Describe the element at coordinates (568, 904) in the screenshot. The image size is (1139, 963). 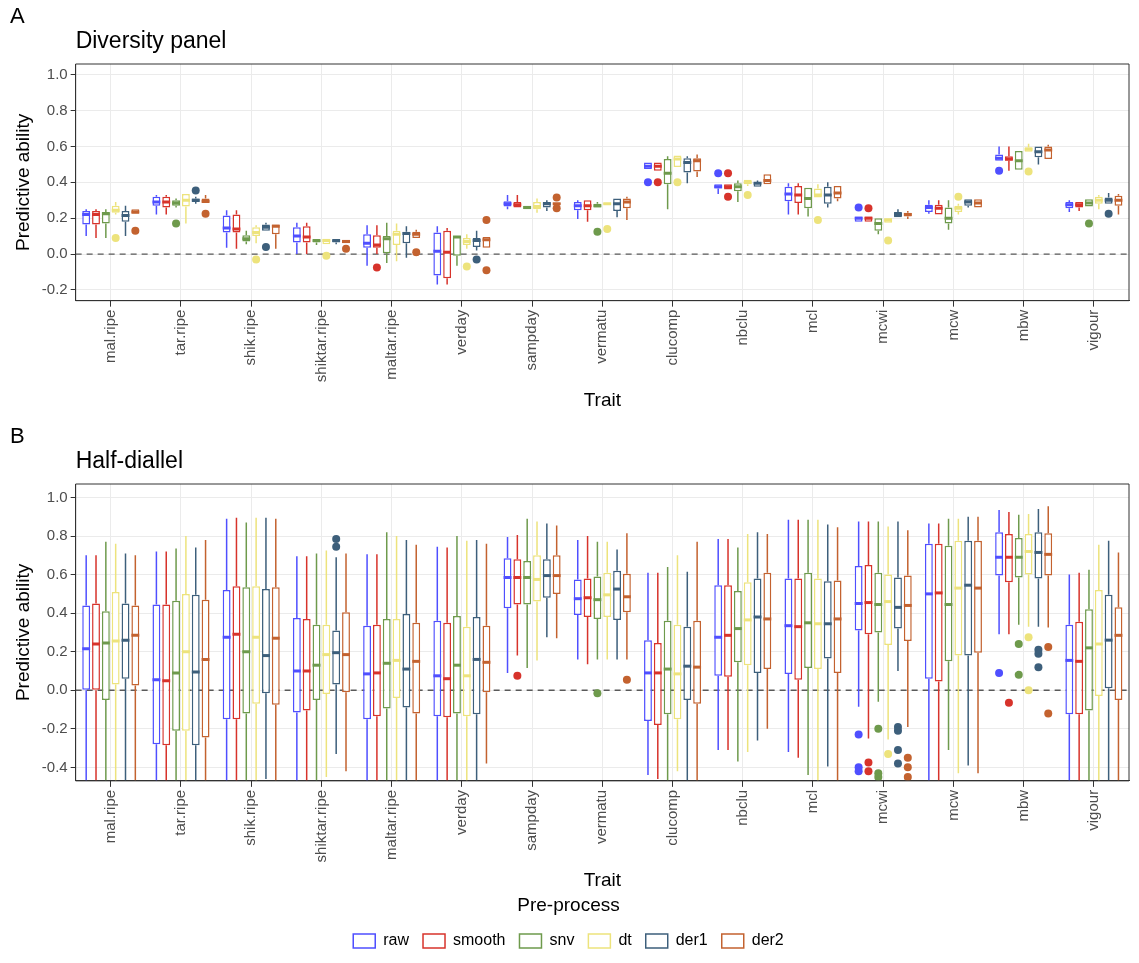
I see `legend-title: Pre-process` at that location.